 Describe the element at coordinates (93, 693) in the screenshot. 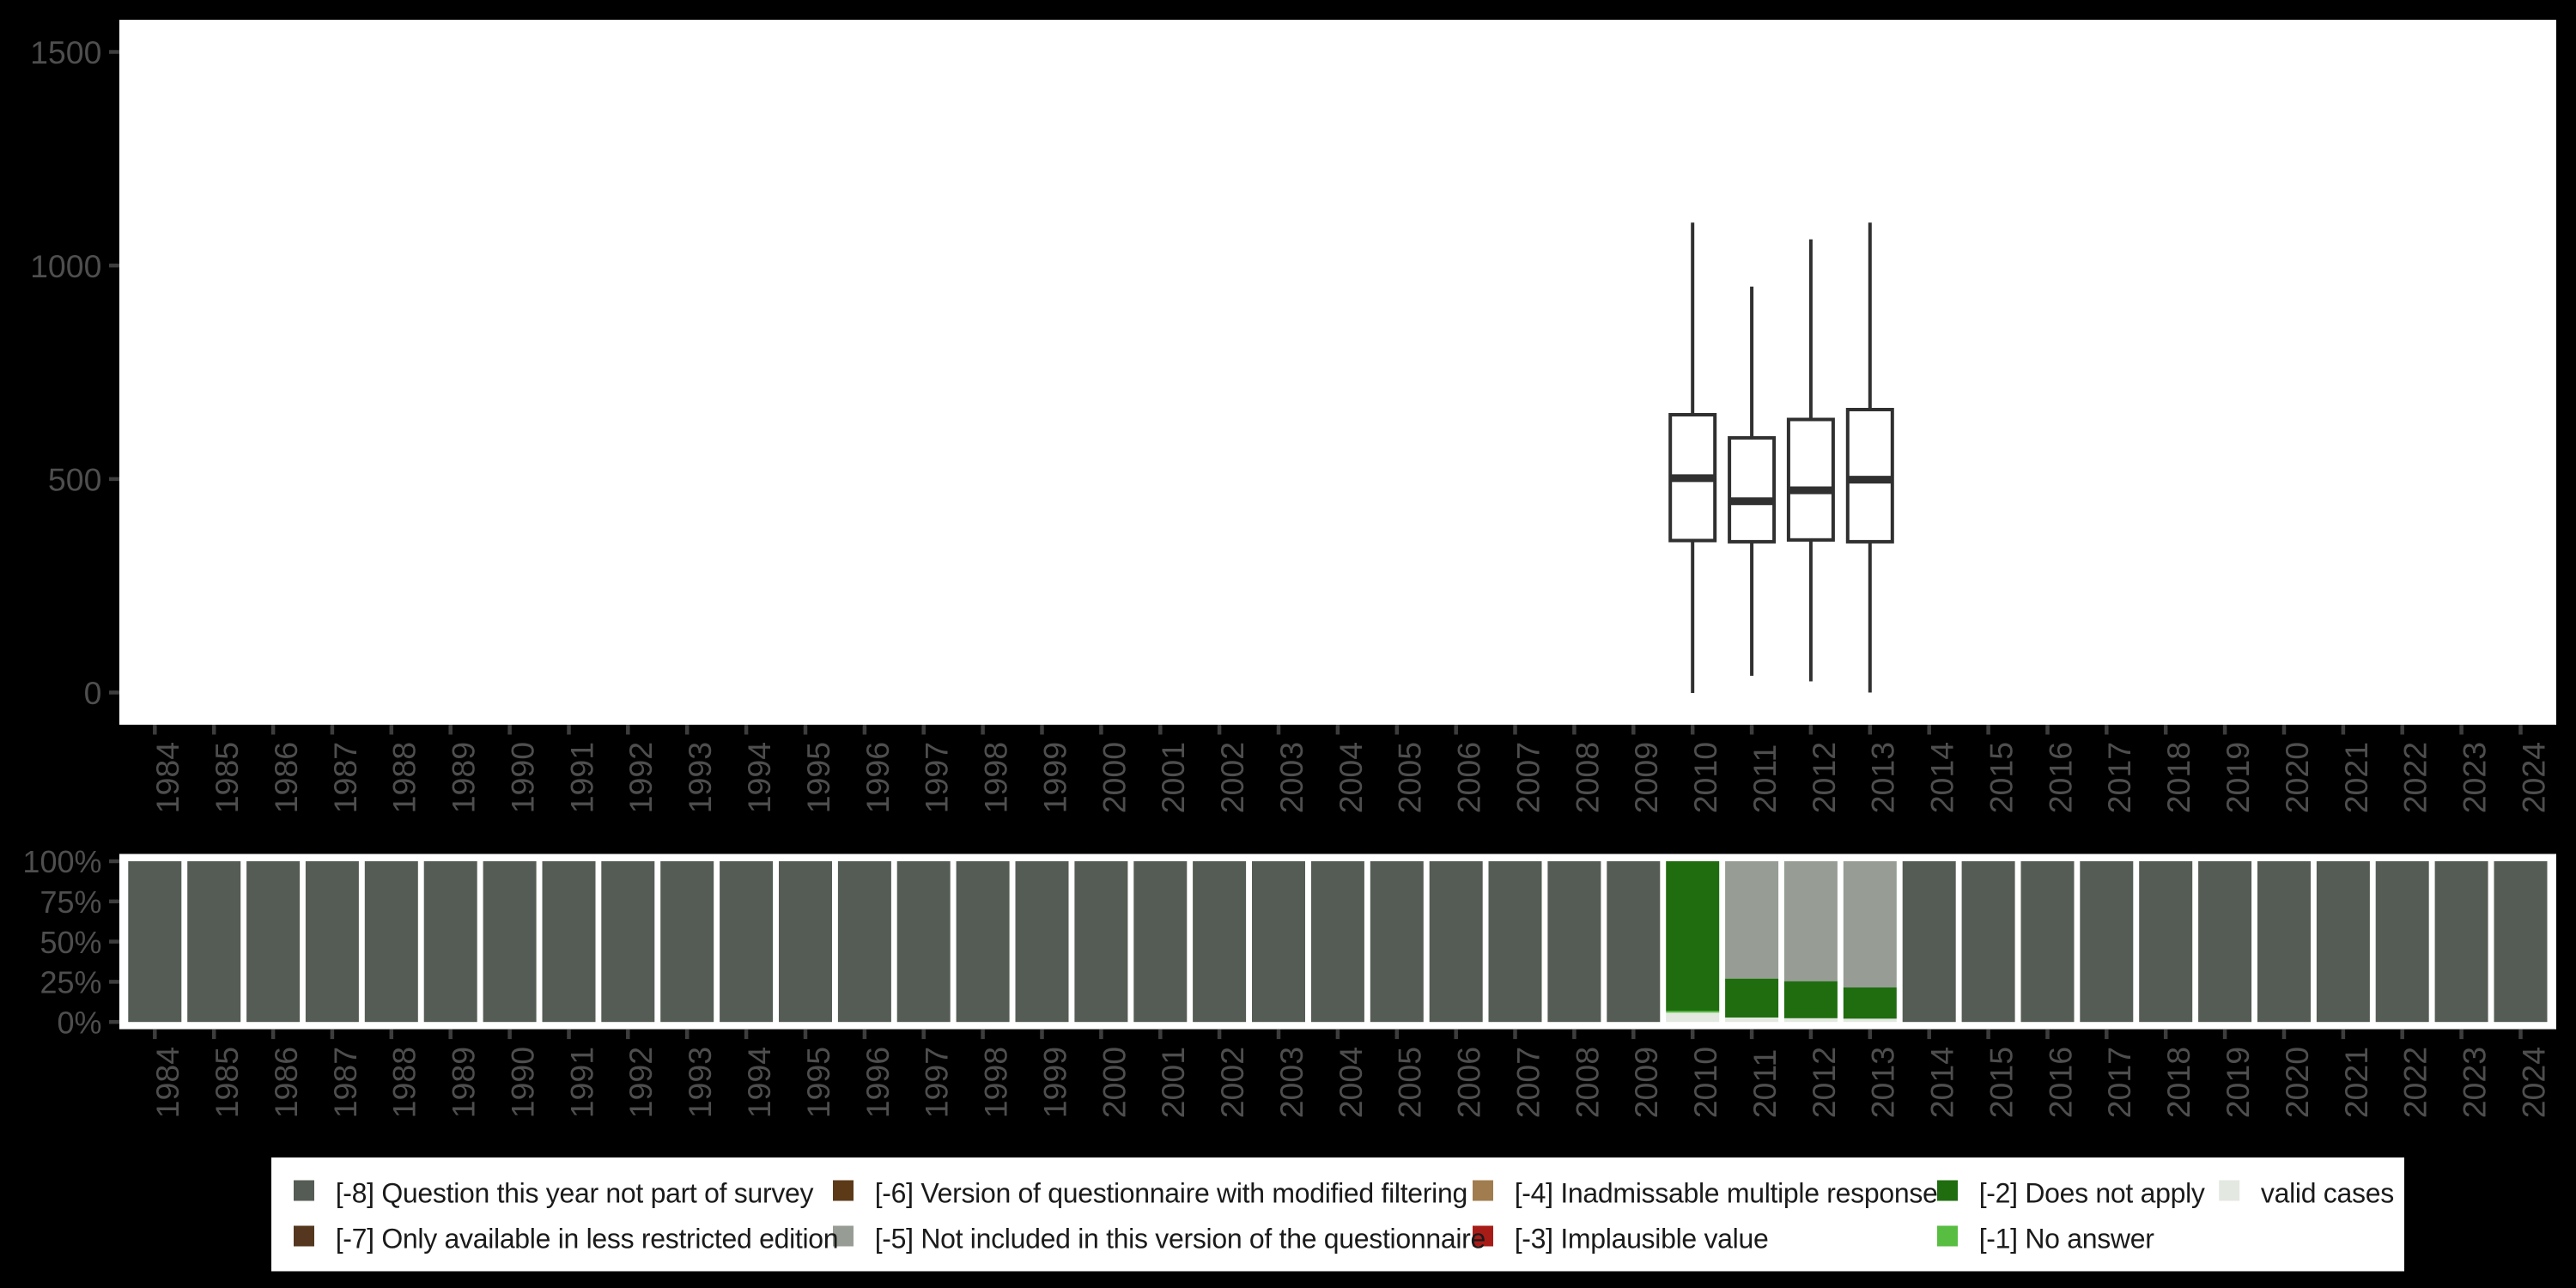

I see `svg-text: 0` at that location.